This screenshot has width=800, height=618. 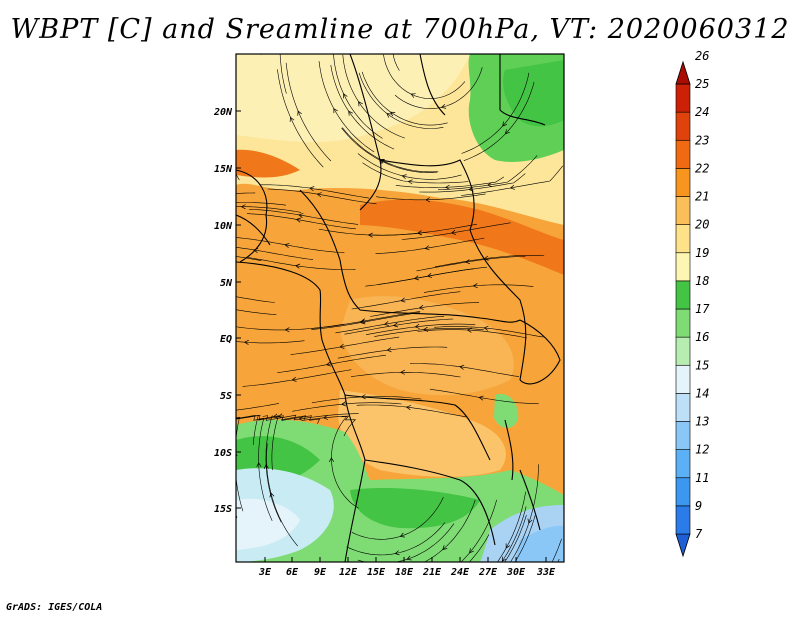 What do you see at coordinates (702, 253) in the screenshot?
I see `colorbar-label: 19` at bounding box center [702, 253].